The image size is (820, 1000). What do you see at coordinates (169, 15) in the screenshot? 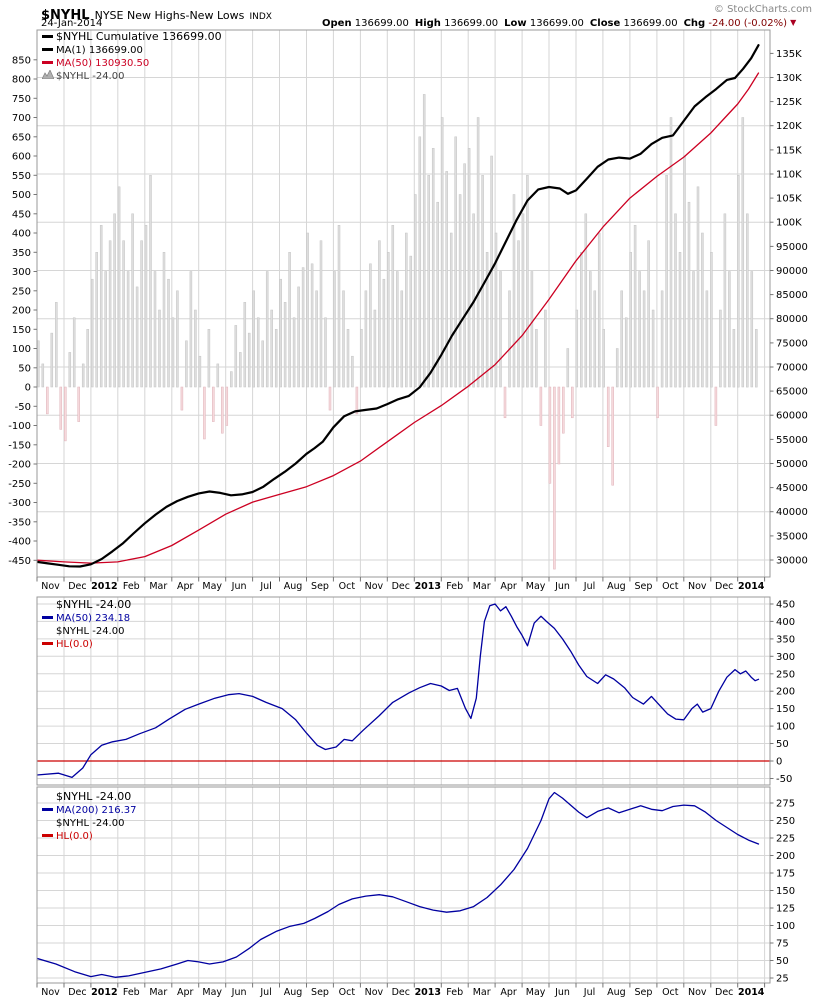
I see `symbol-name: NYSE New Highs-New Lows` at bounding box center [169, 15].